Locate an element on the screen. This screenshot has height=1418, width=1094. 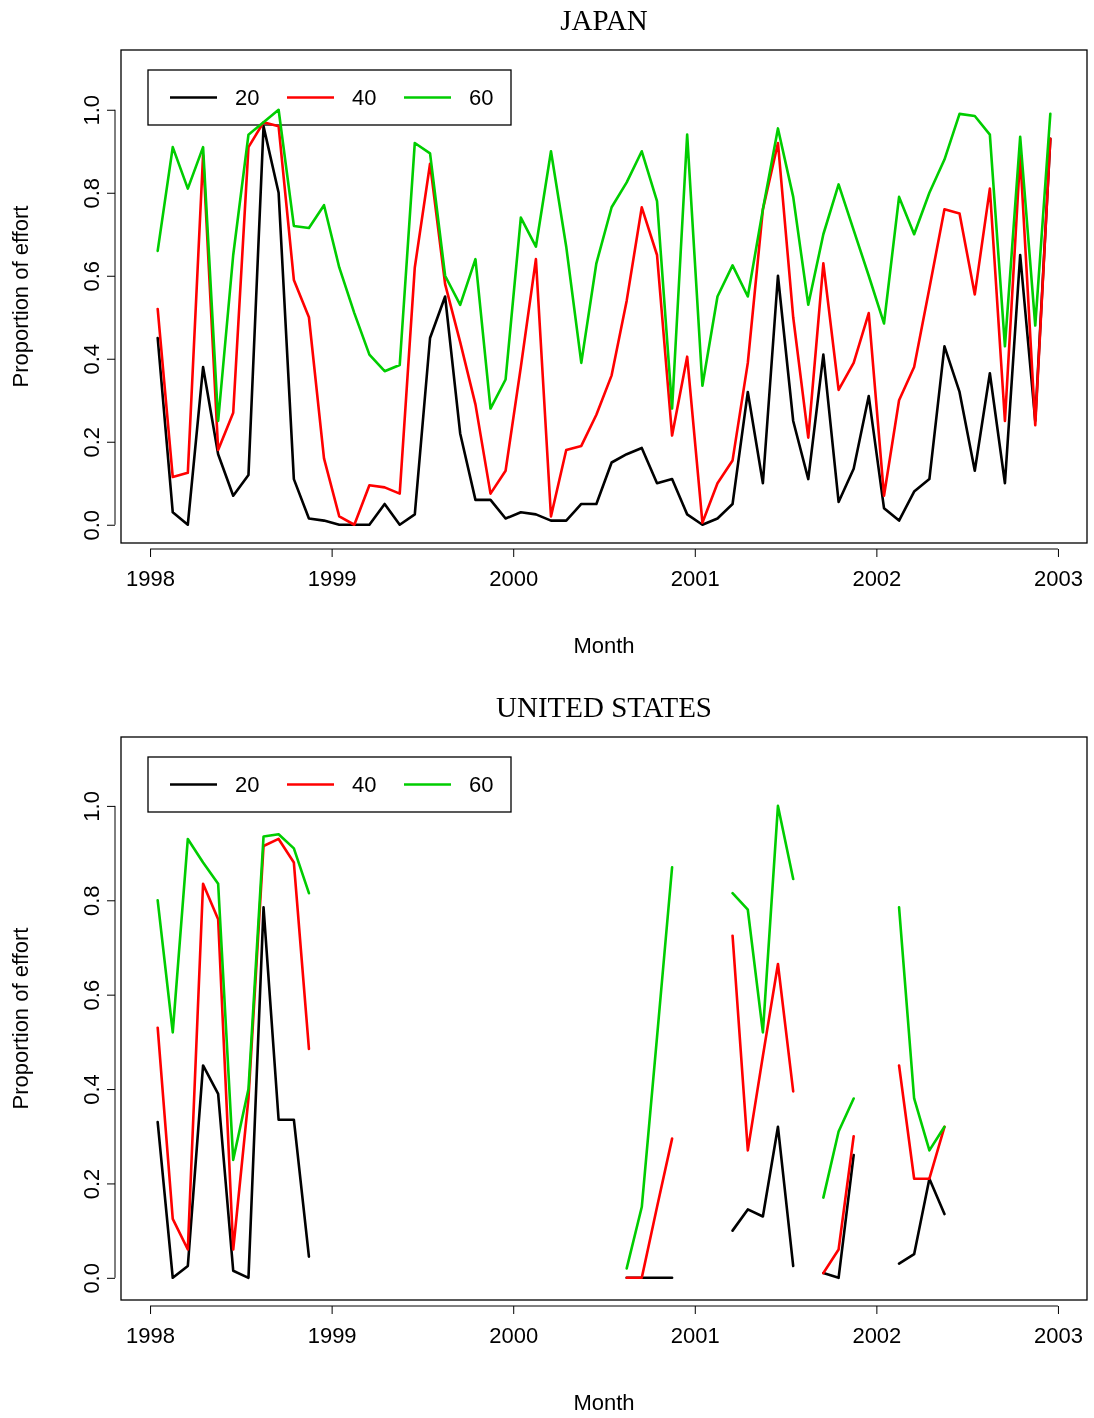
chart-title: UNITED STATES is located at coordinates (604, 707).